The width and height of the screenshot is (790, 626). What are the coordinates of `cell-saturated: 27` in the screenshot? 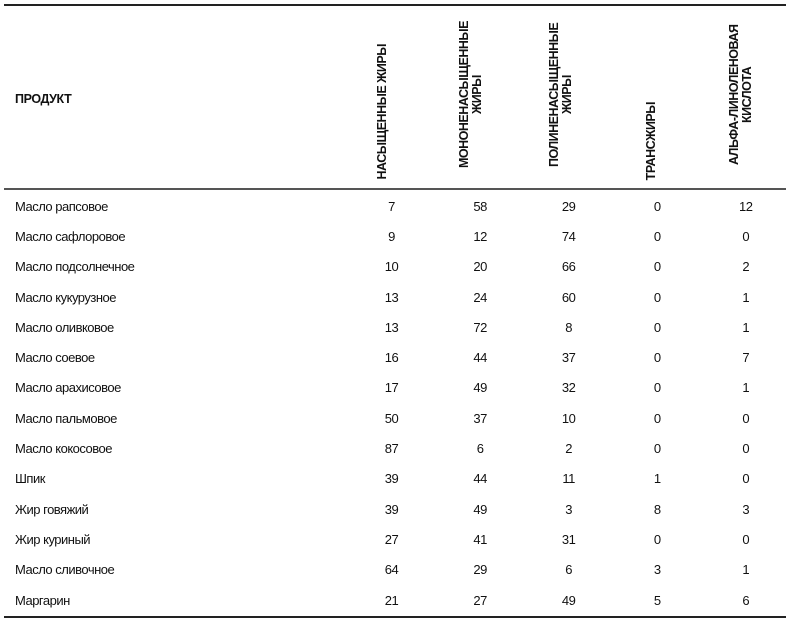 It's located at (391, 539).